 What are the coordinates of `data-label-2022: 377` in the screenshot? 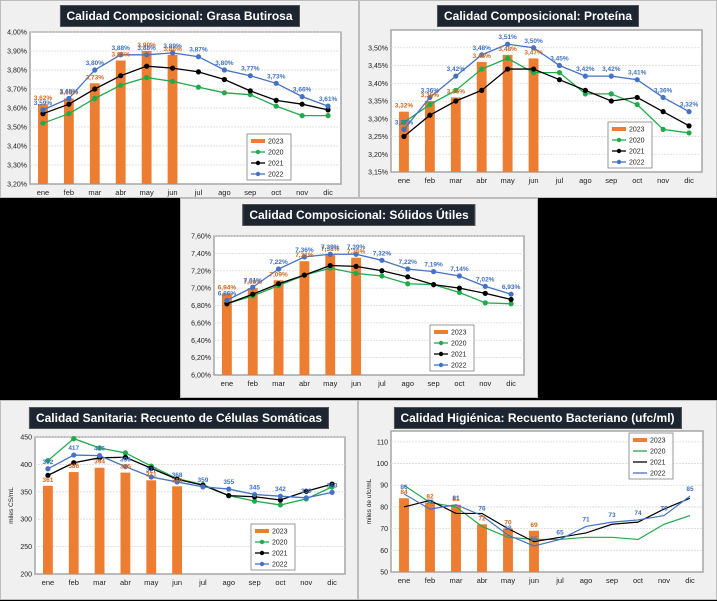 It's located at (151, 470).